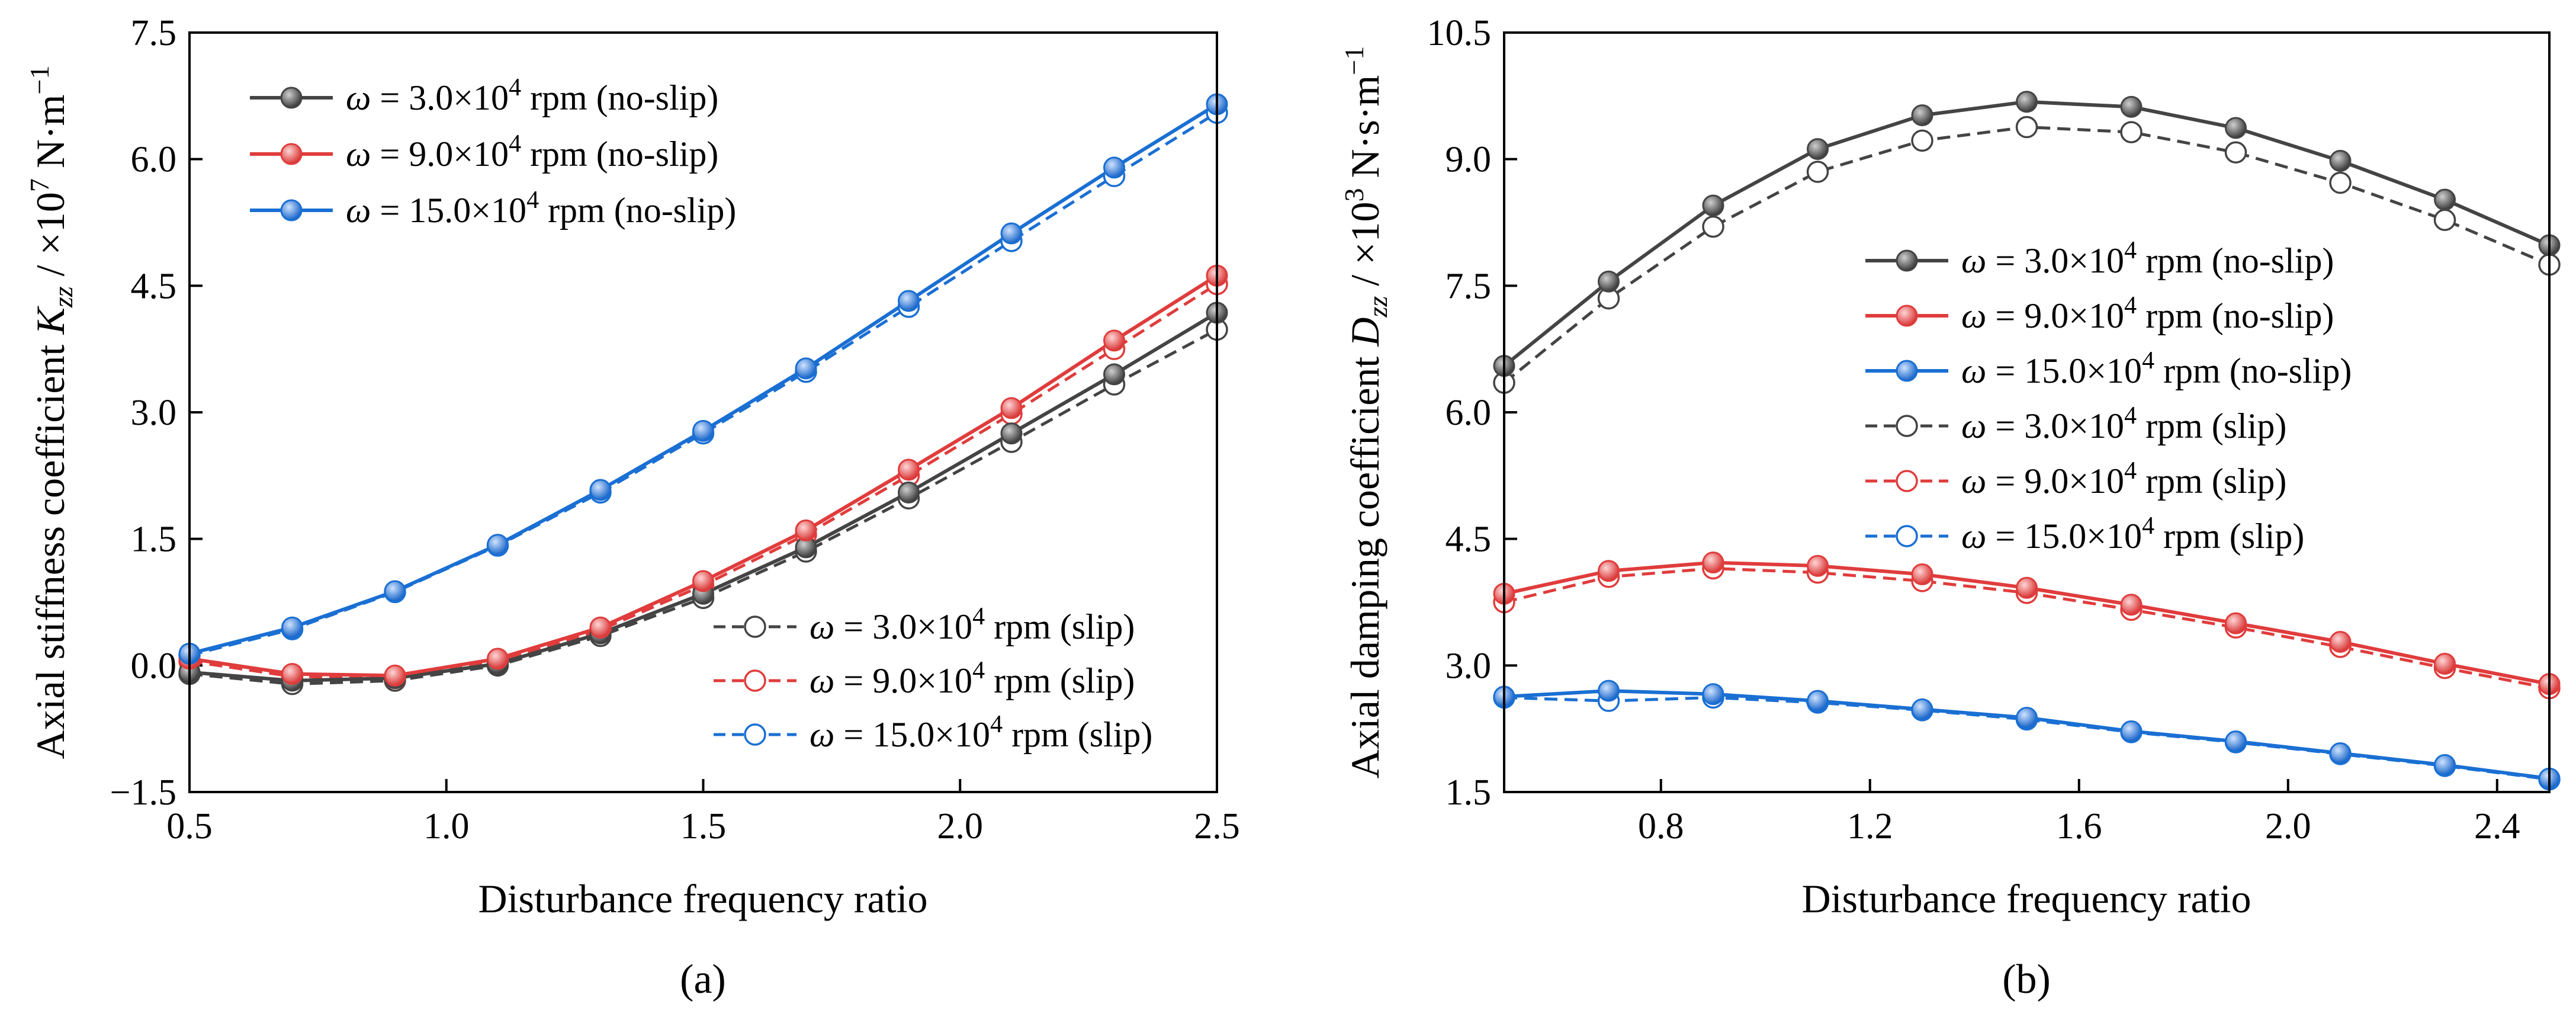 The height and width of the screenshot is (1013, 2576). Describe the element at coordinates (972, 624) in the screenshot. I see `panel-a-legend-label: ω = 3.0×104 rpm (slip)` at that location.